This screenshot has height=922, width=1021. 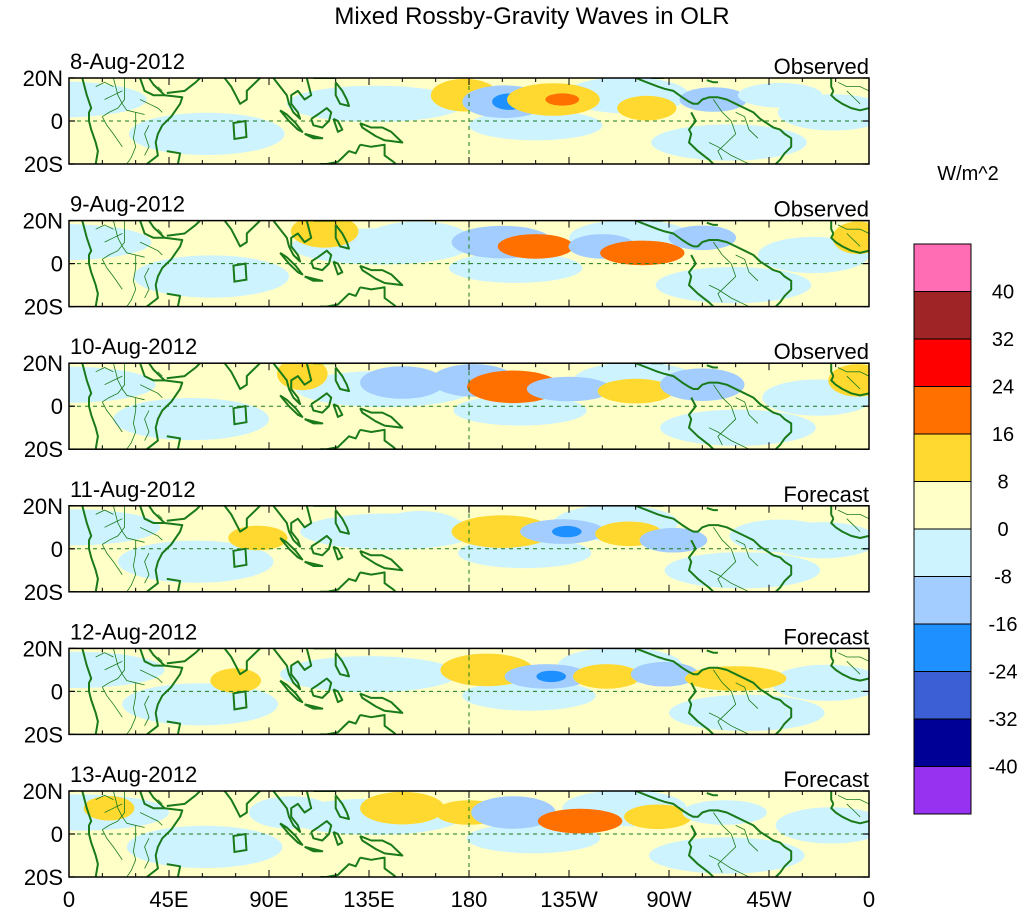 What do you see at coordinates (446, 683) in the screenshot?
I see `panel: 20N 0 20S 12-Aug-2012 Forecast` at bounding box center [446, 683].